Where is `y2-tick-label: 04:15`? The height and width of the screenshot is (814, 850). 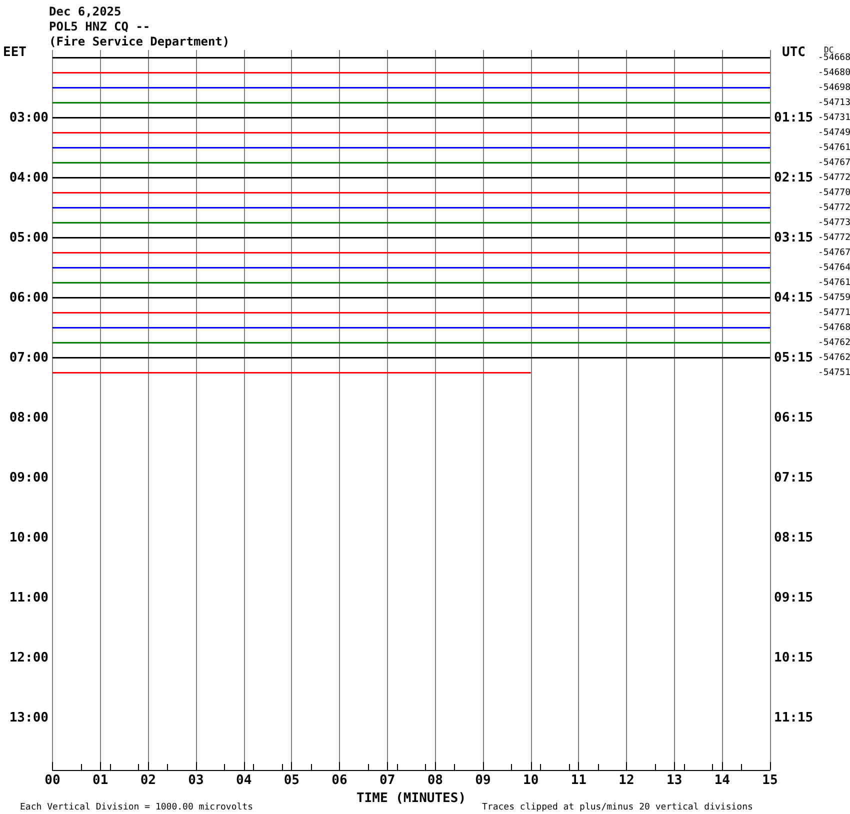 y2-tick-label: 04:15 is located at coordinates (794, 298).